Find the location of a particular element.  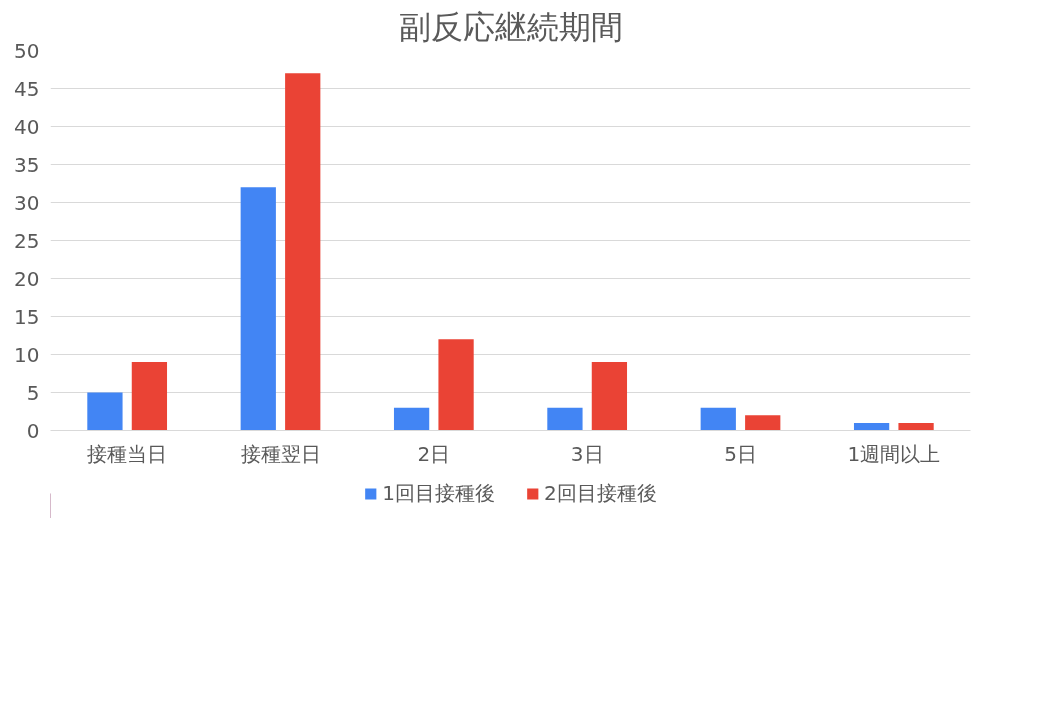

y-tick-label: 50 is located at coordinates (27, 50).